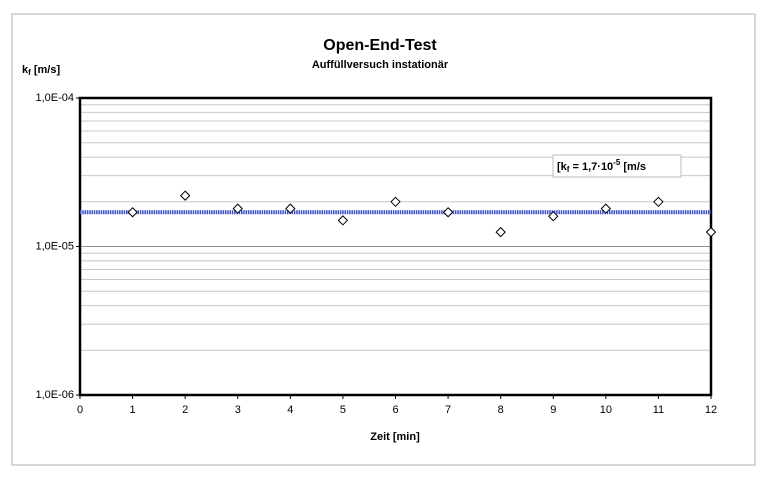 Image resolution: width=768 pixels, height=483 pixels. What do you see at coordinates (238, 410) in the screenshot?
I see `x-tick-label: 3` at bounding box center [238, 410].